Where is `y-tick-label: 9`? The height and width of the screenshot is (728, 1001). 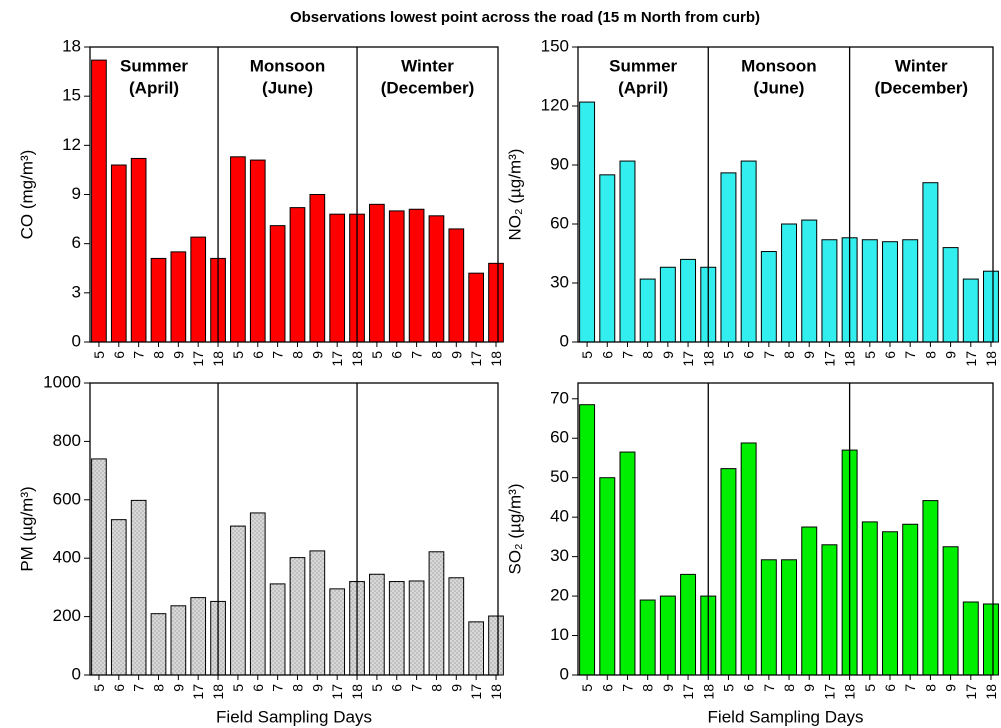
y-tick-label: 9 is located at coordinates (76, 193).